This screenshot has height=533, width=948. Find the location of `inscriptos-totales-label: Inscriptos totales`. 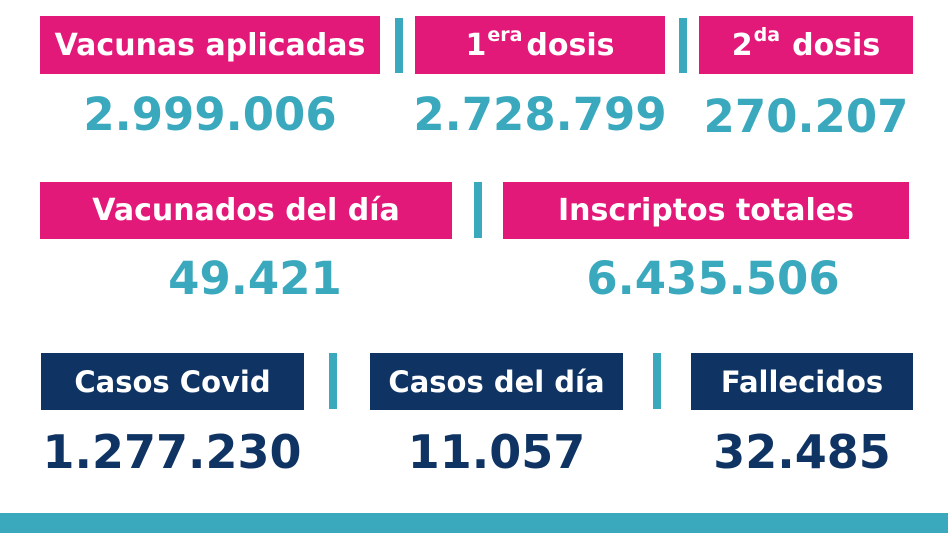

inscriptos-totales-label: Inscriptos totales is located at coordinates (706, 210).